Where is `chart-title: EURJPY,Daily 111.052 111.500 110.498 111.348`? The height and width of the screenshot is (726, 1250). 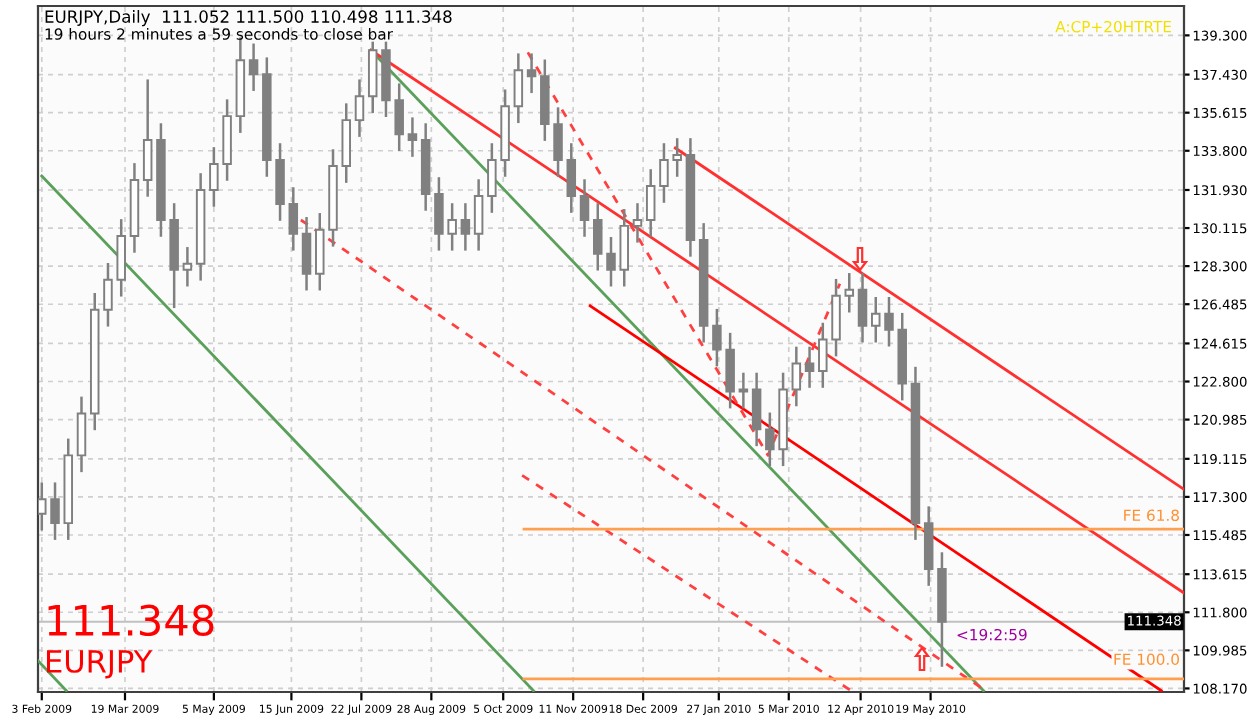
chart-title: EURJPY,Daily 111.052 111.500 110.498 111.348 is located at coordinates (248, 18).